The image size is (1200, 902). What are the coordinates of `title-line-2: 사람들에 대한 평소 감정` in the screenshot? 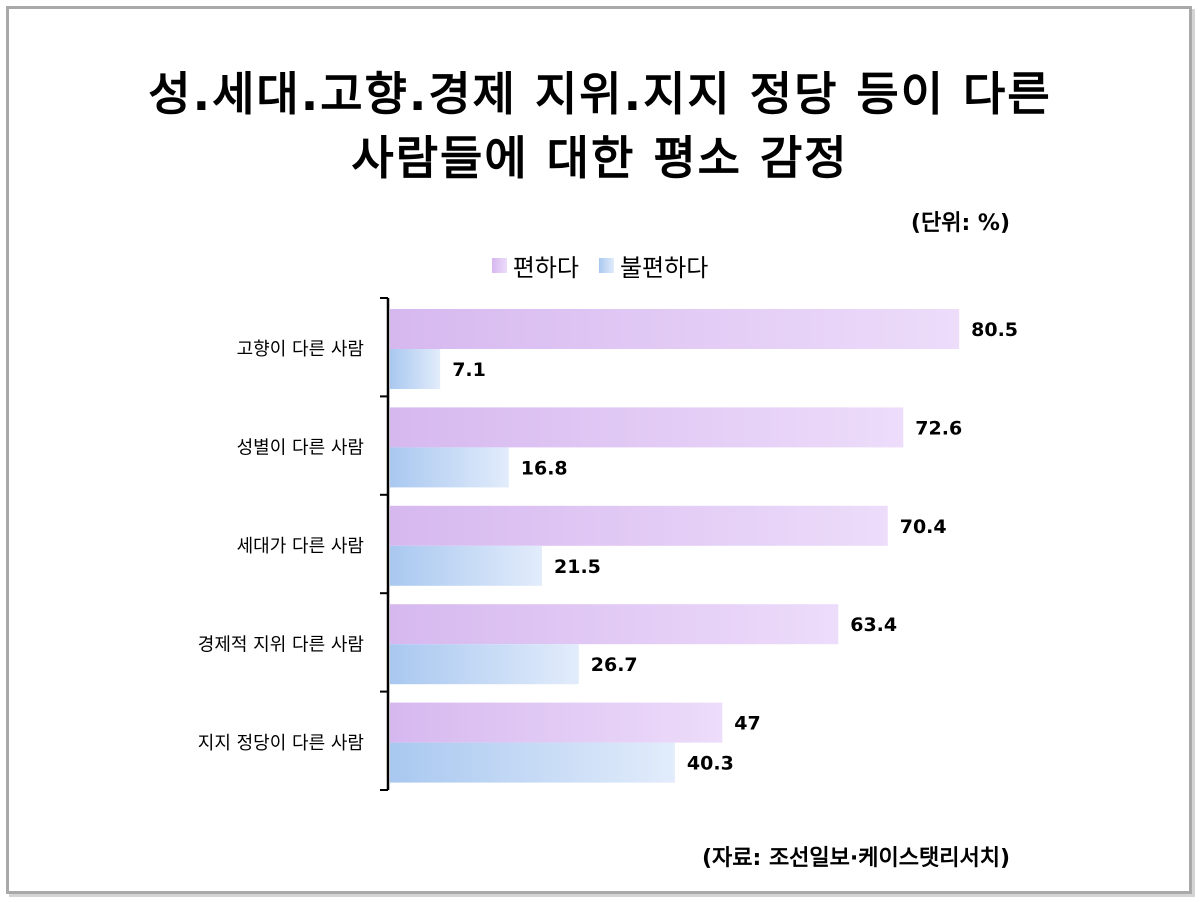 It's located at (600, 158).